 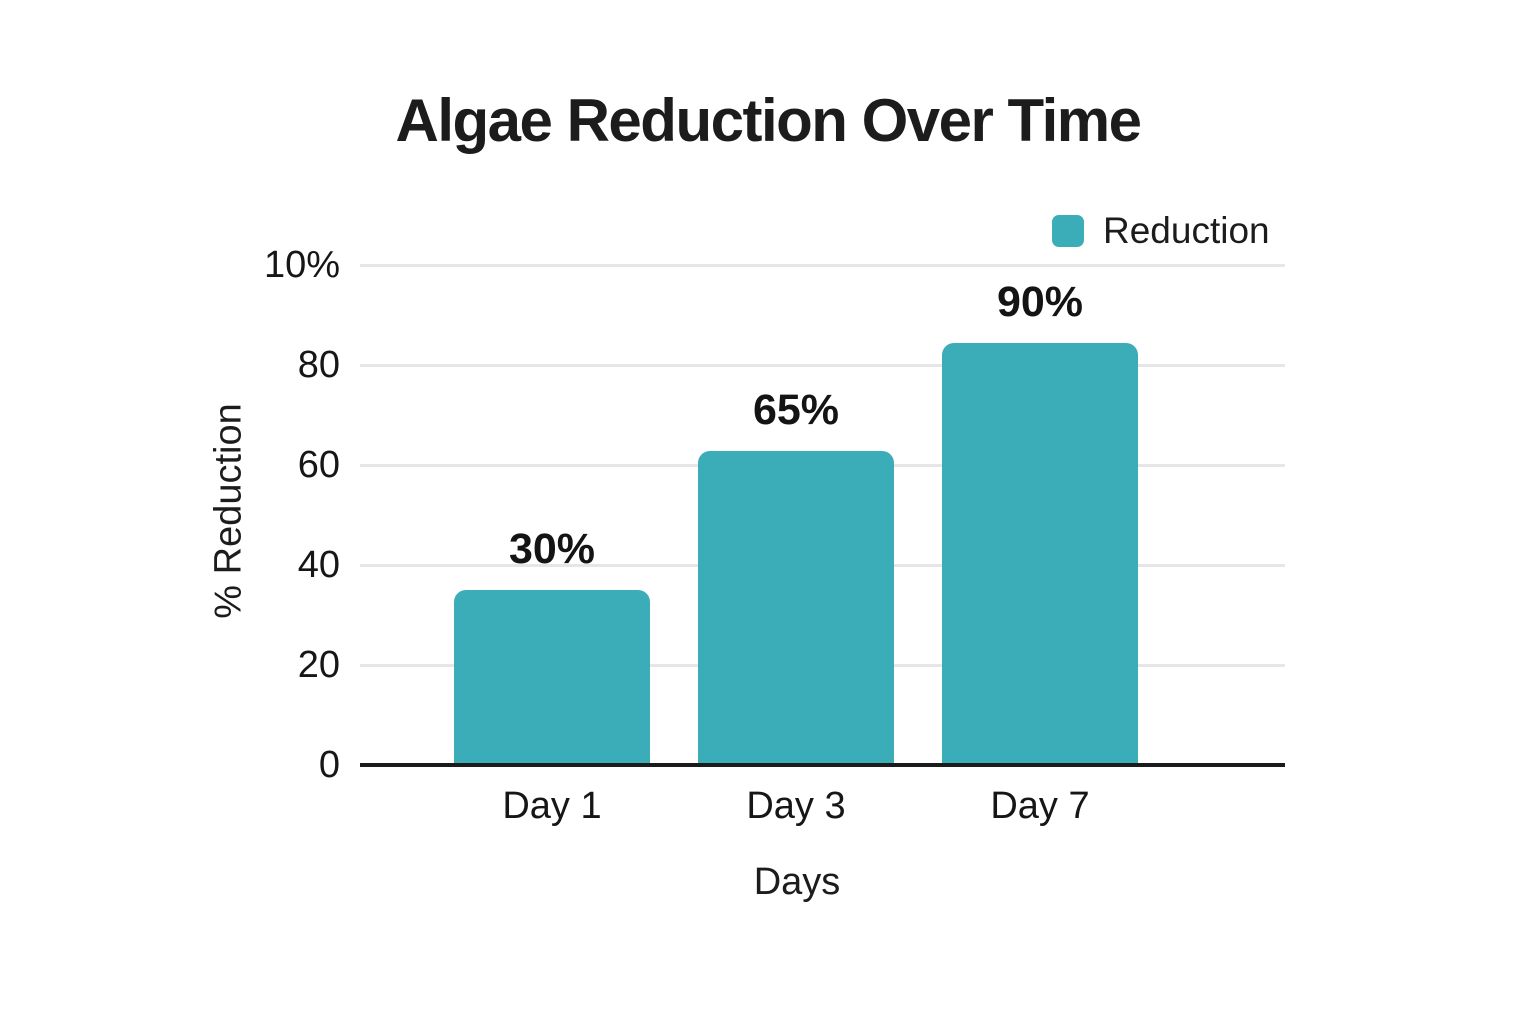 I want to click on y-tick-label: 80, so click(x=318, y=365).